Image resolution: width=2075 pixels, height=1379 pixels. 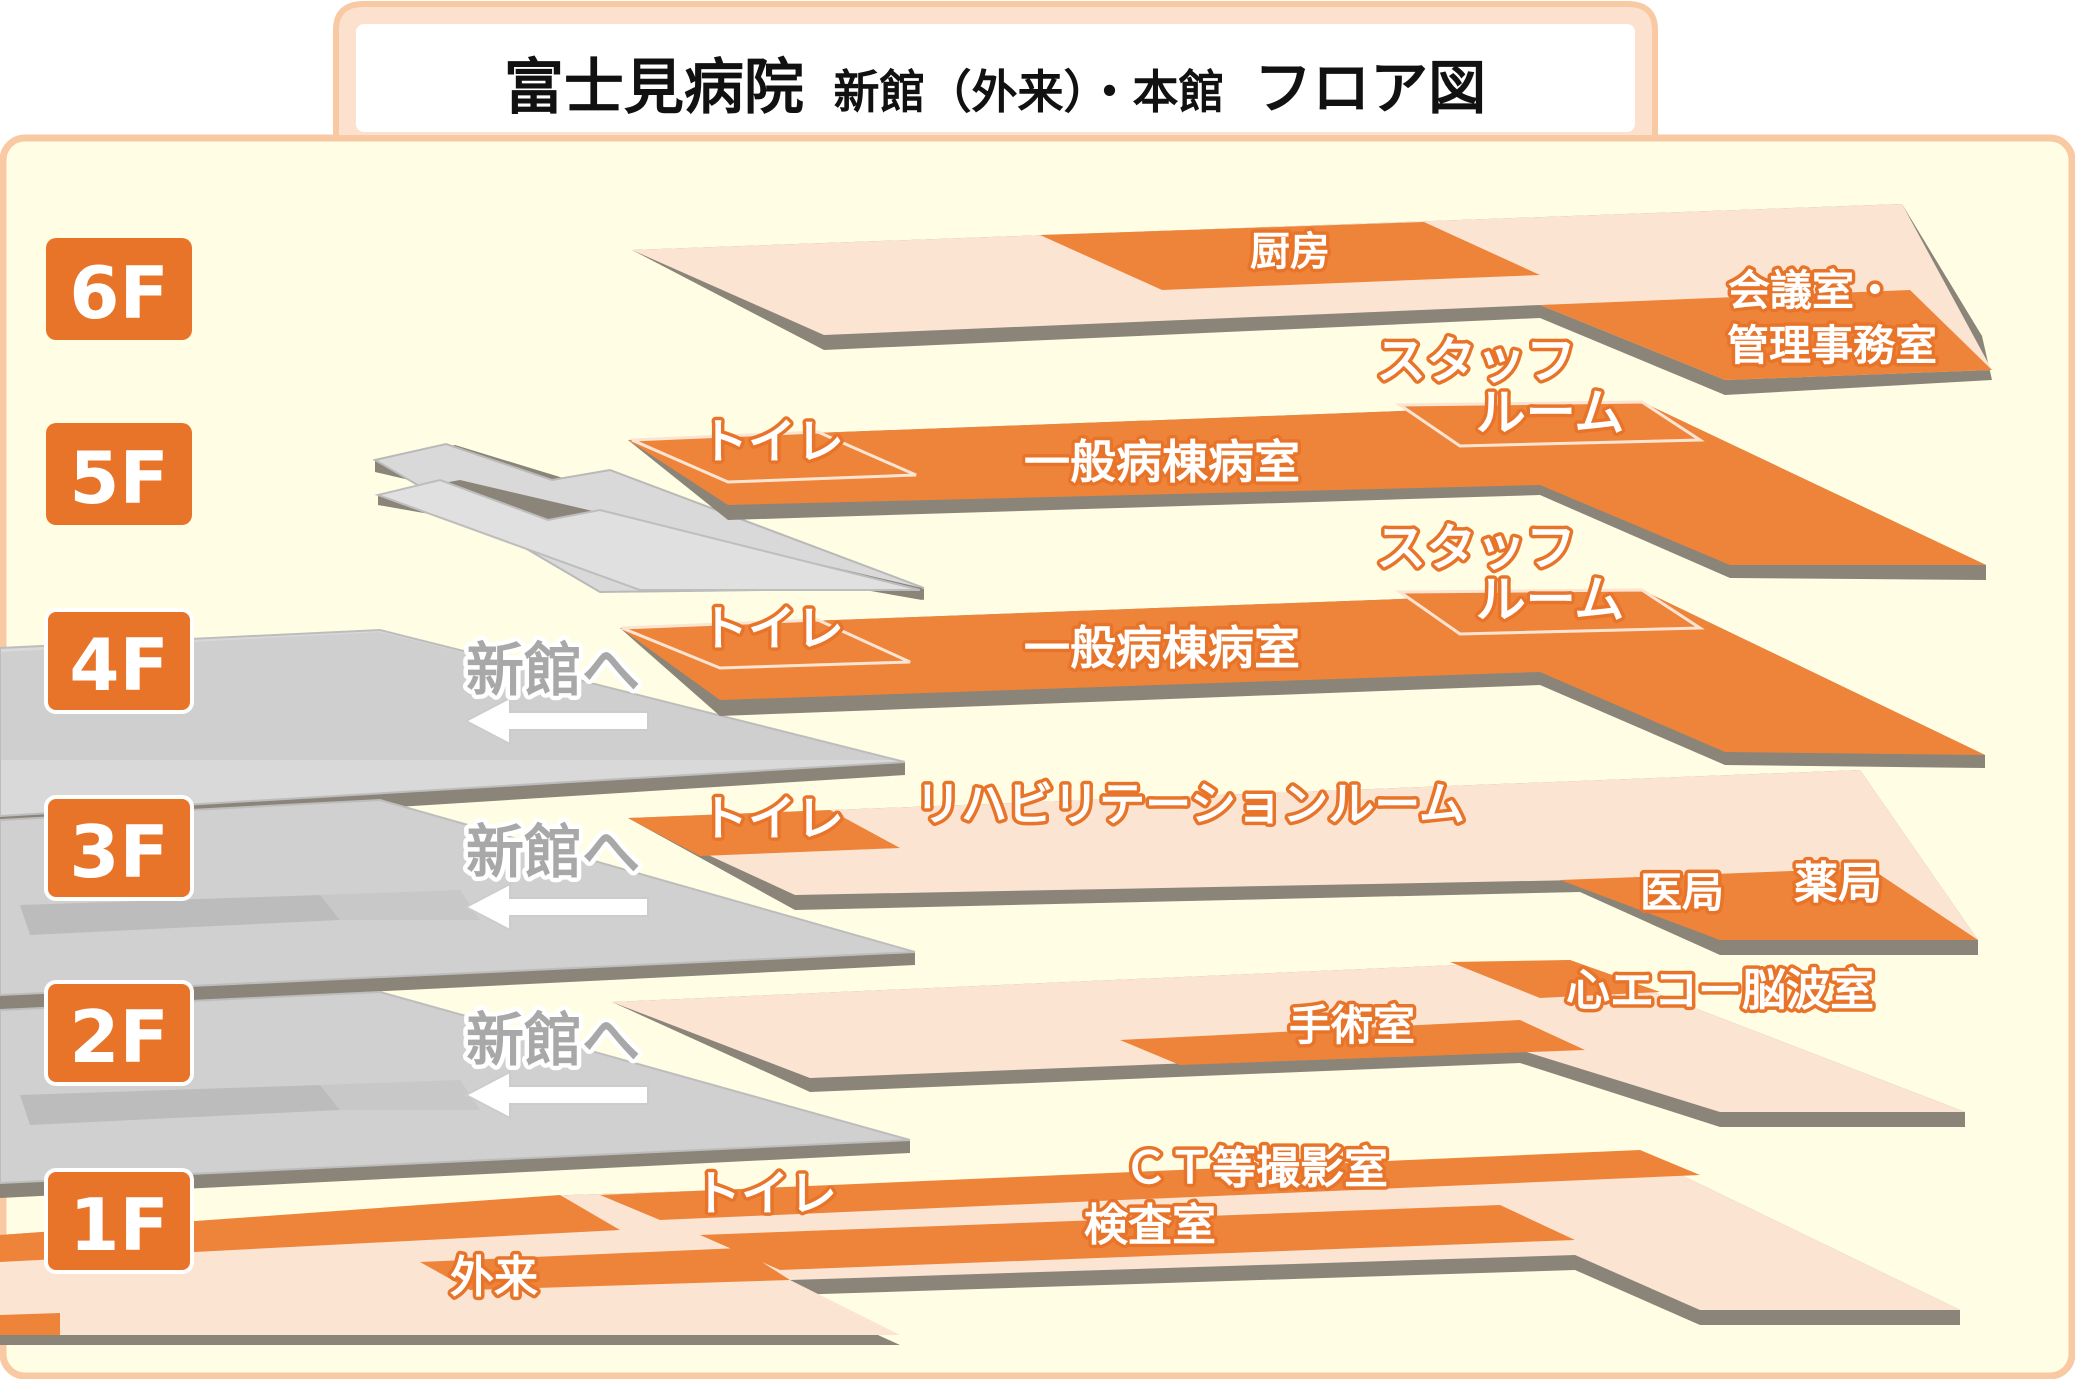 I want to click on room-ct, so click(x=1150, y=1185).